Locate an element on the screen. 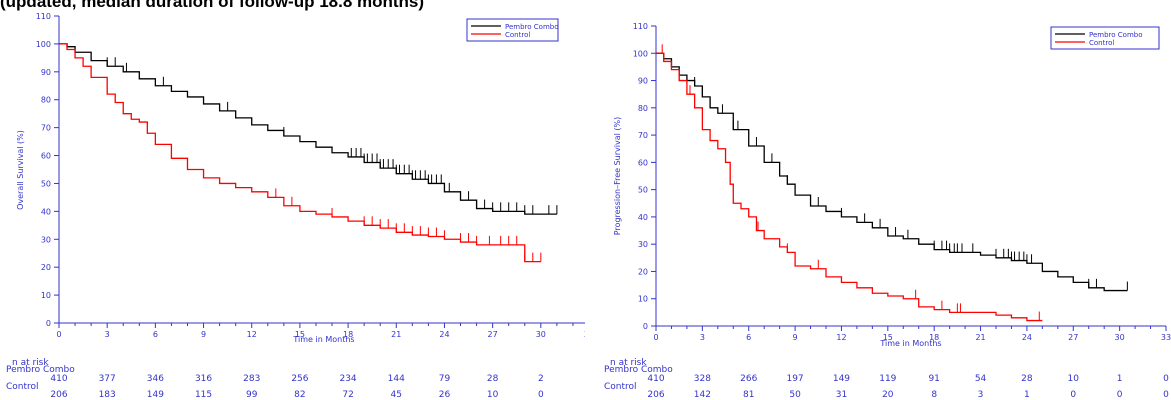 This screenshot has height=400, width=1171. at-risk-count: 144 is located at coordinates (396, 379).